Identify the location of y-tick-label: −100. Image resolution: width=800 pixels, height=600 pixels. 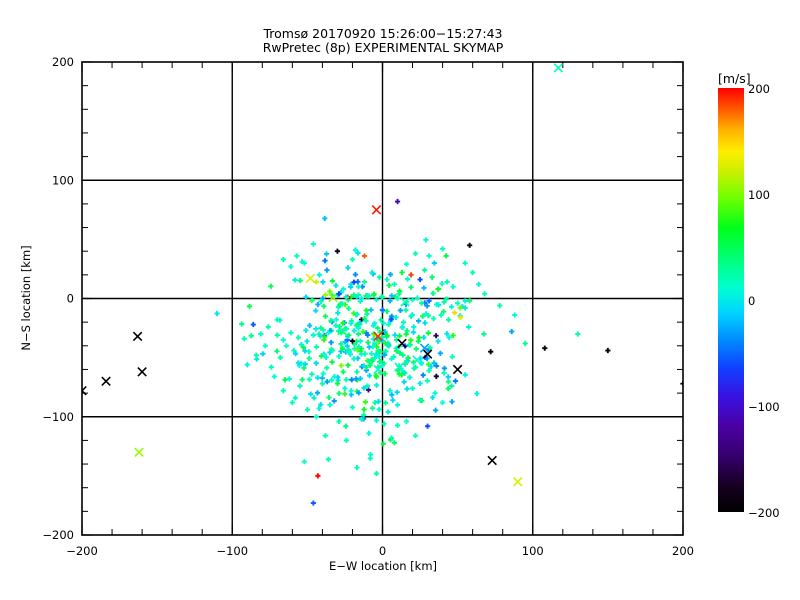
(58, 417).